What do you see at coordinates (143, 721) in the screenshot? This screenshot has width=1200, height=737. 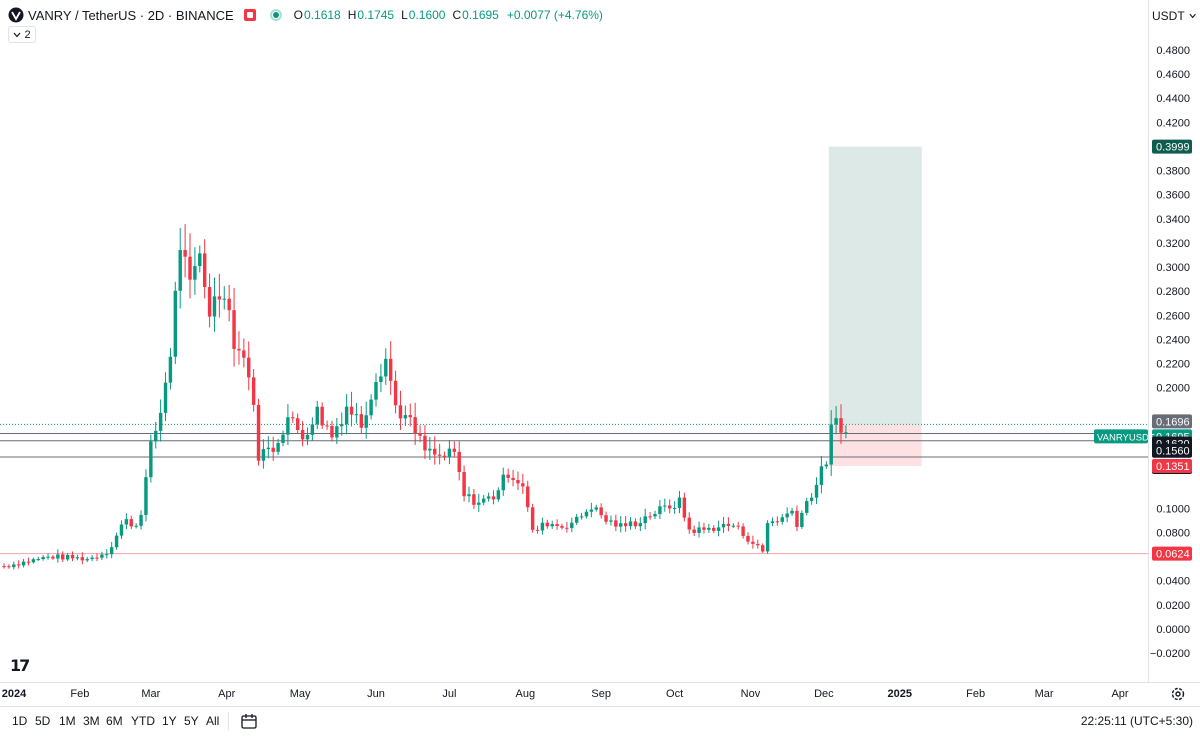 I see `timeframe-ytd-button: YTD` at bounding box center [143, 721].